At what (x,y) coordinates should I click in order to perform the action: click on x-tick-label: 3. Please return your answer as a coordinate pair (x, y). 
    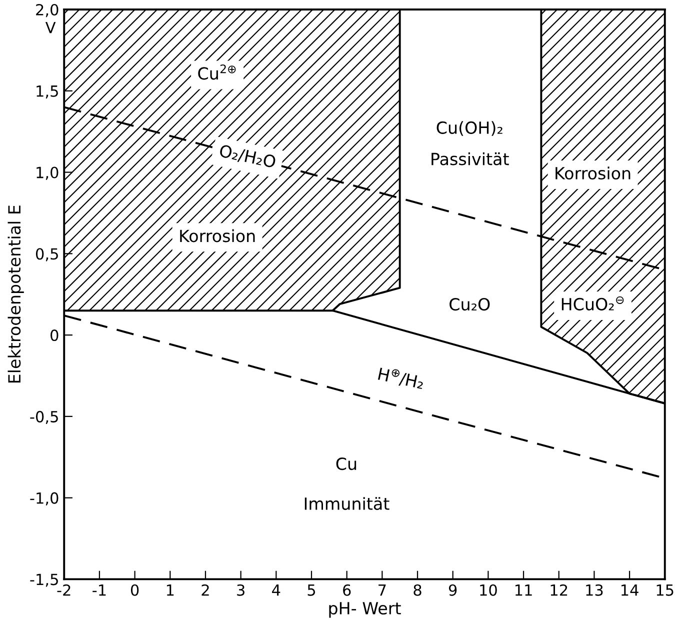
    Looking at the image, I should click on (240, 590).